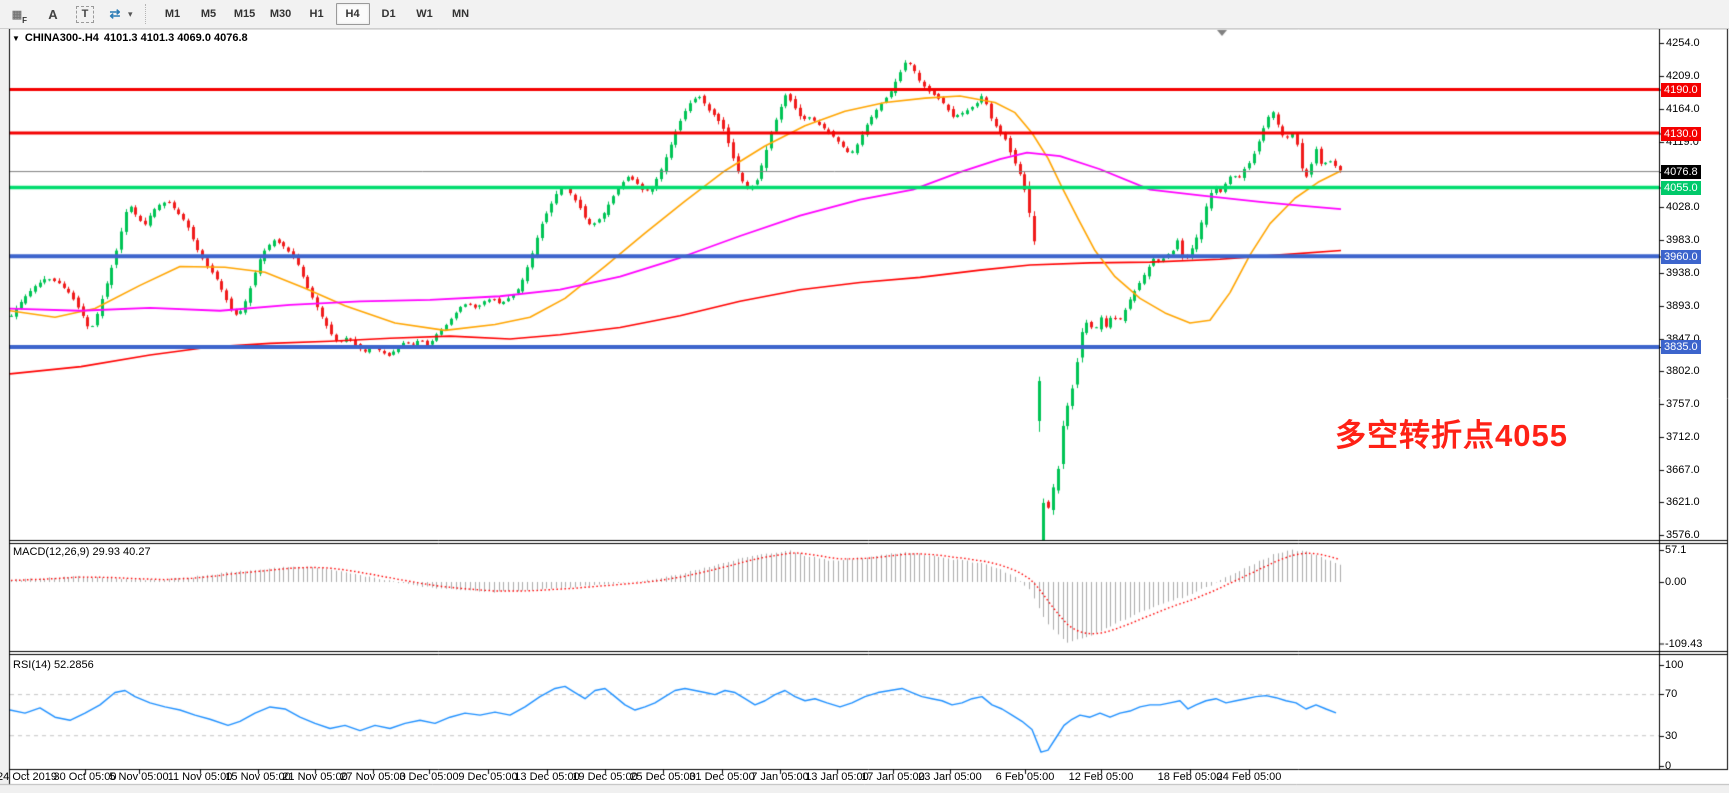  What do you see at coordinates (1683, 371) in the screenshot?
I see `price-axis-label: 3802.0` at bounding box center [1683, 371].